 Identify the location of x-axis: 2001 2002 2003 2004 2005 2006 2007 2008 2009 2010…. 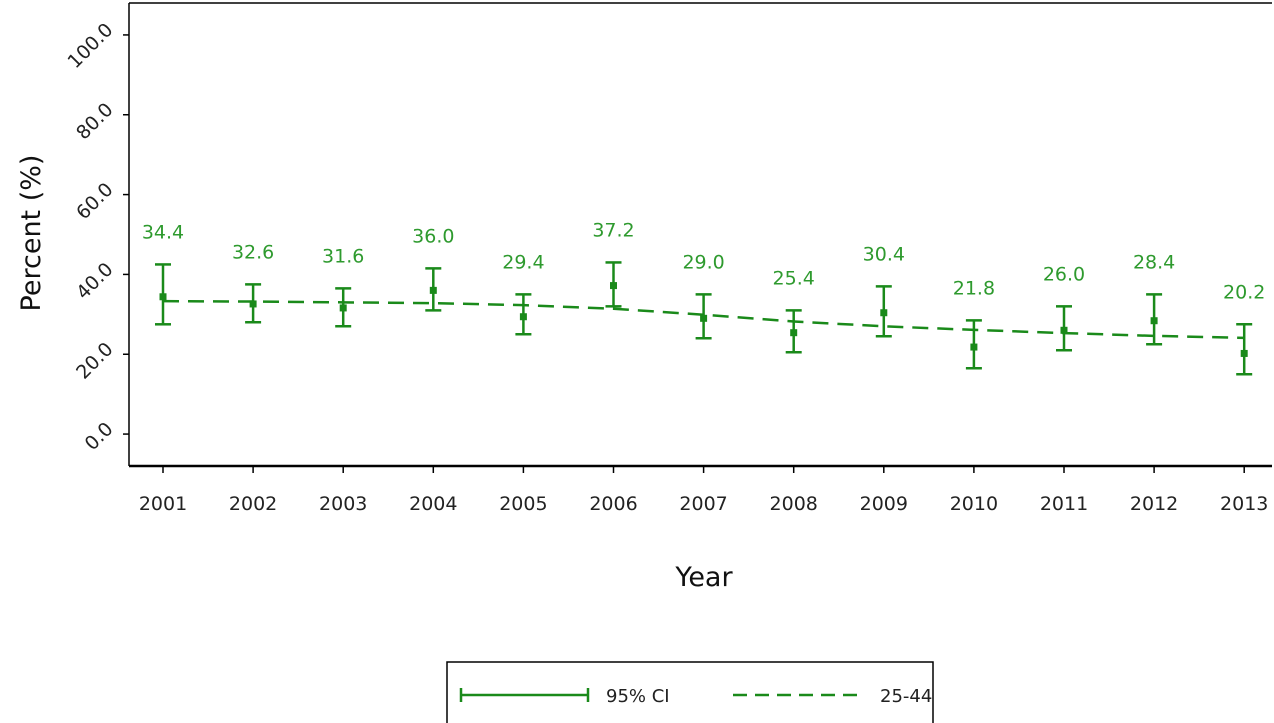
(703, 490).